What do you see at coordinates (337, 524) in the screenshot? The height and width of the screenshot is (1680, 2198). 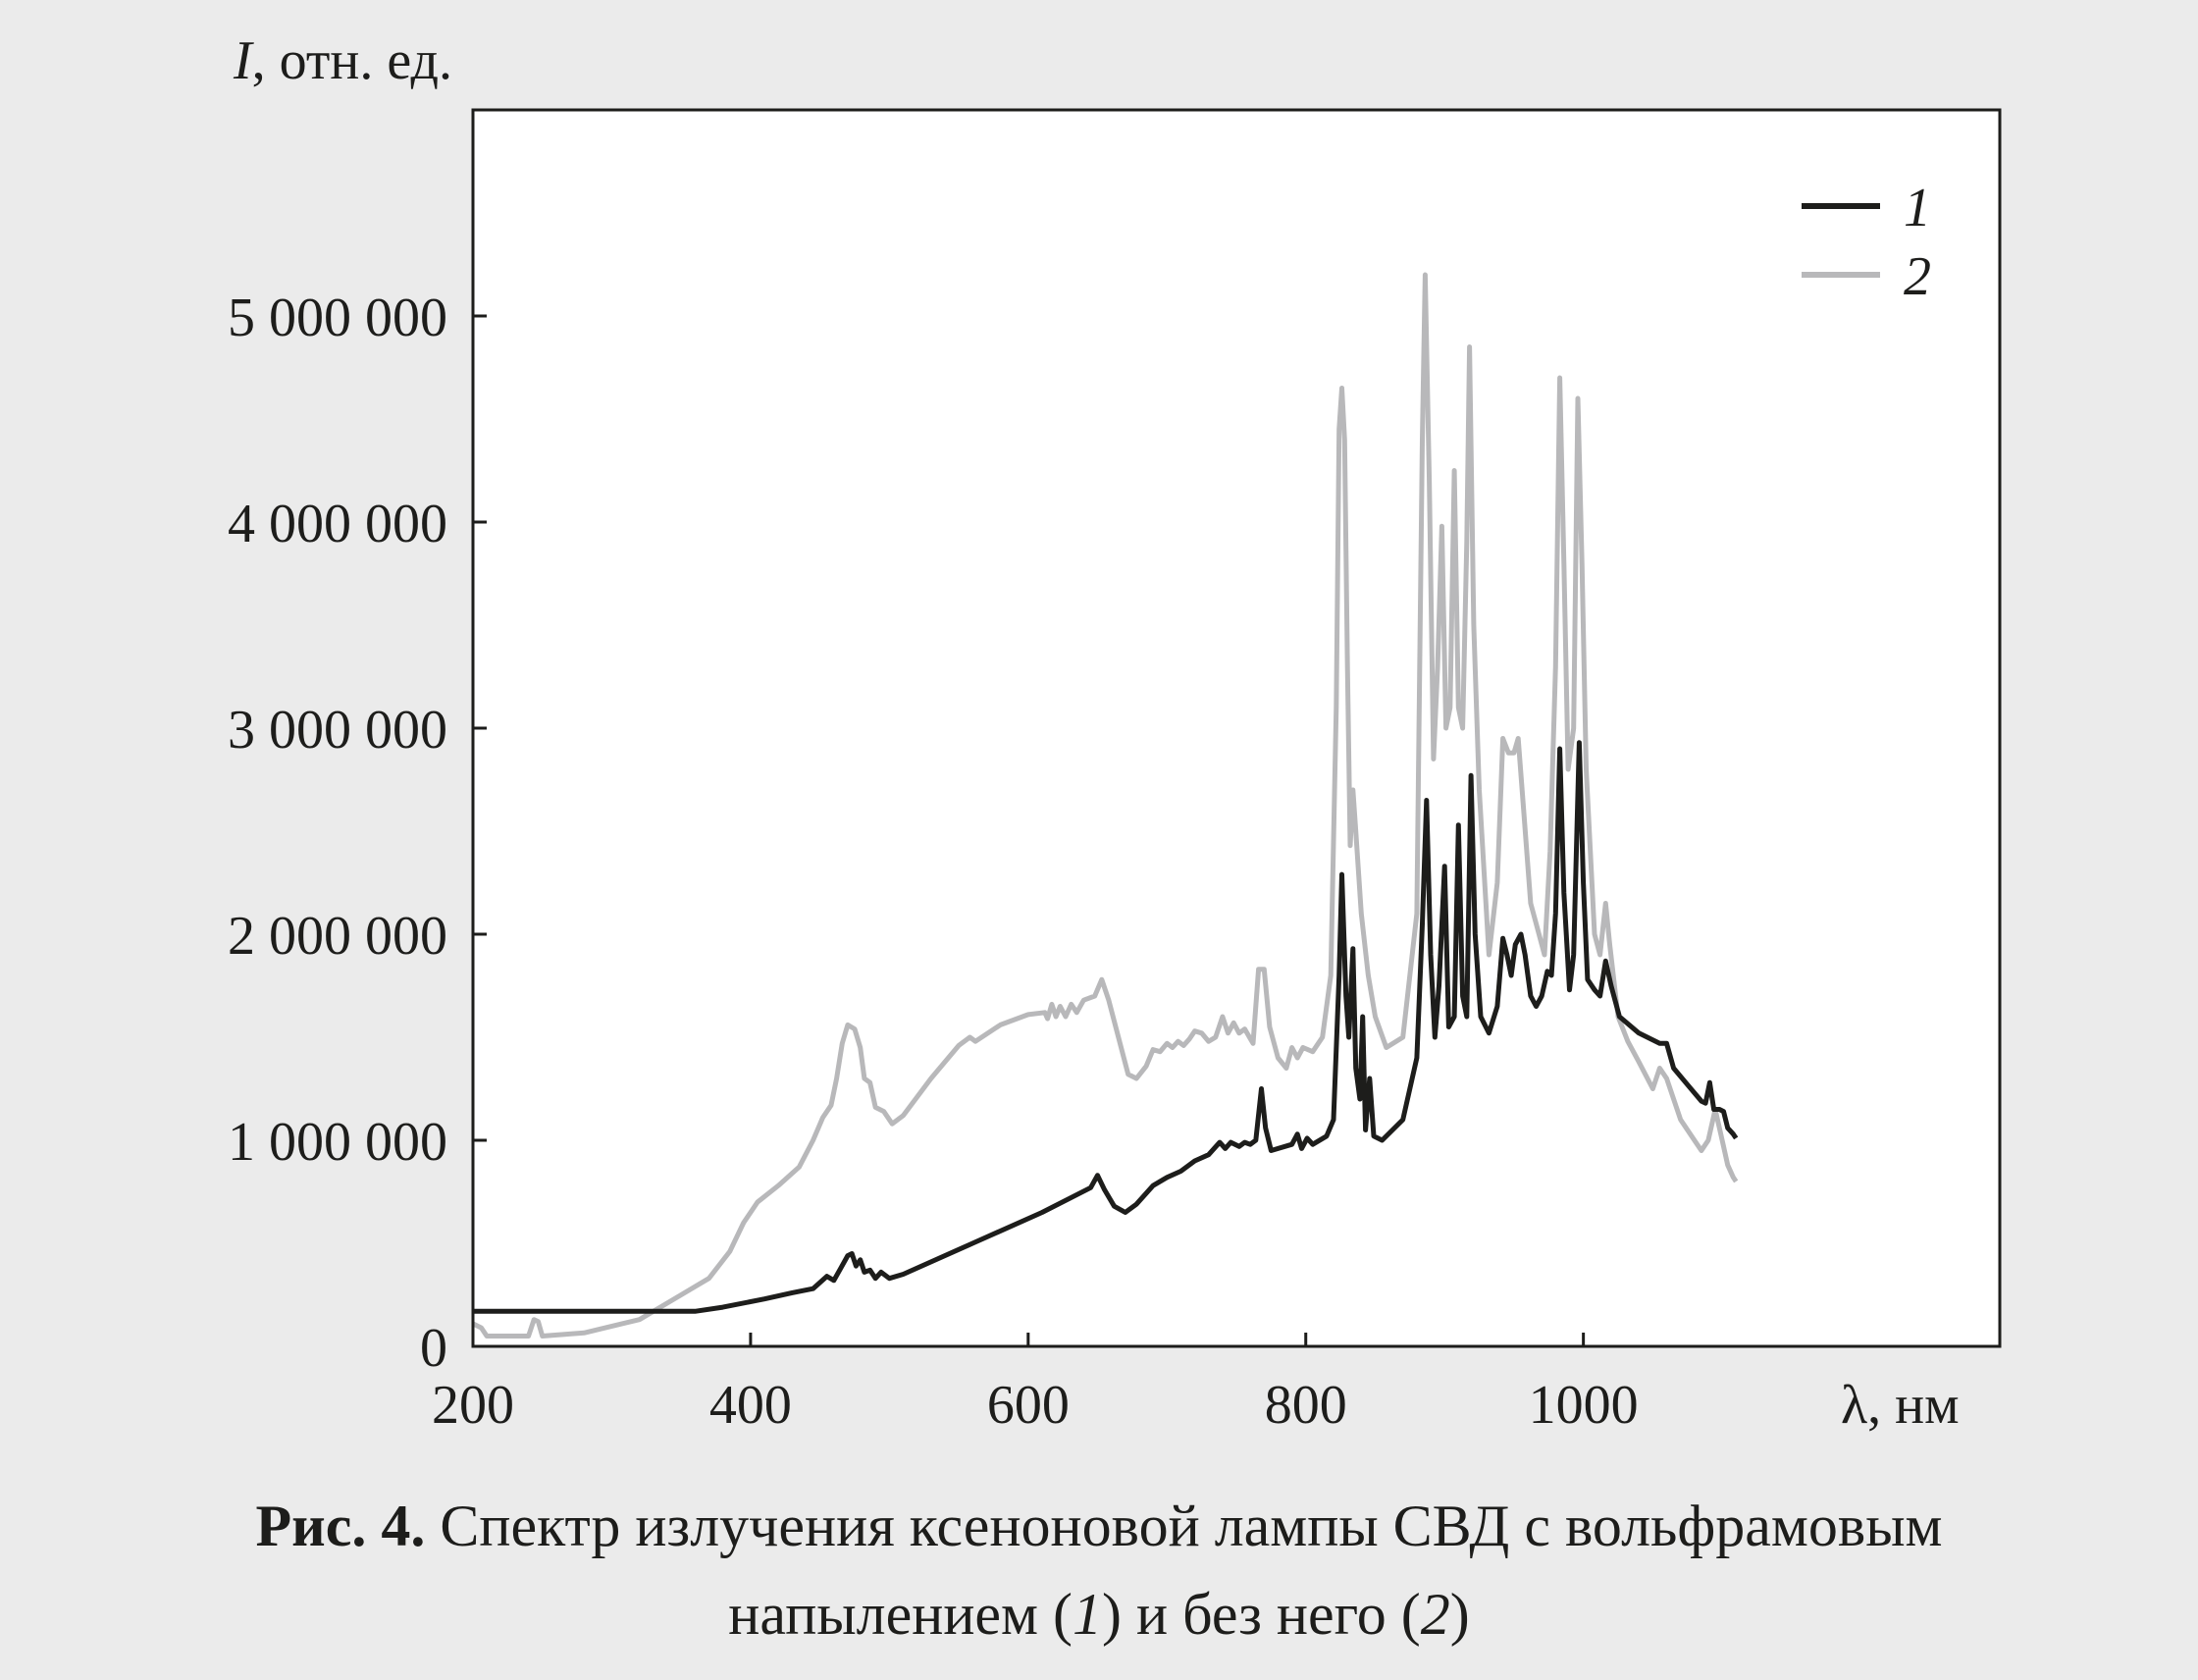 I see `y-tick-label: 4 000 000` at bounding box center [337, 524].